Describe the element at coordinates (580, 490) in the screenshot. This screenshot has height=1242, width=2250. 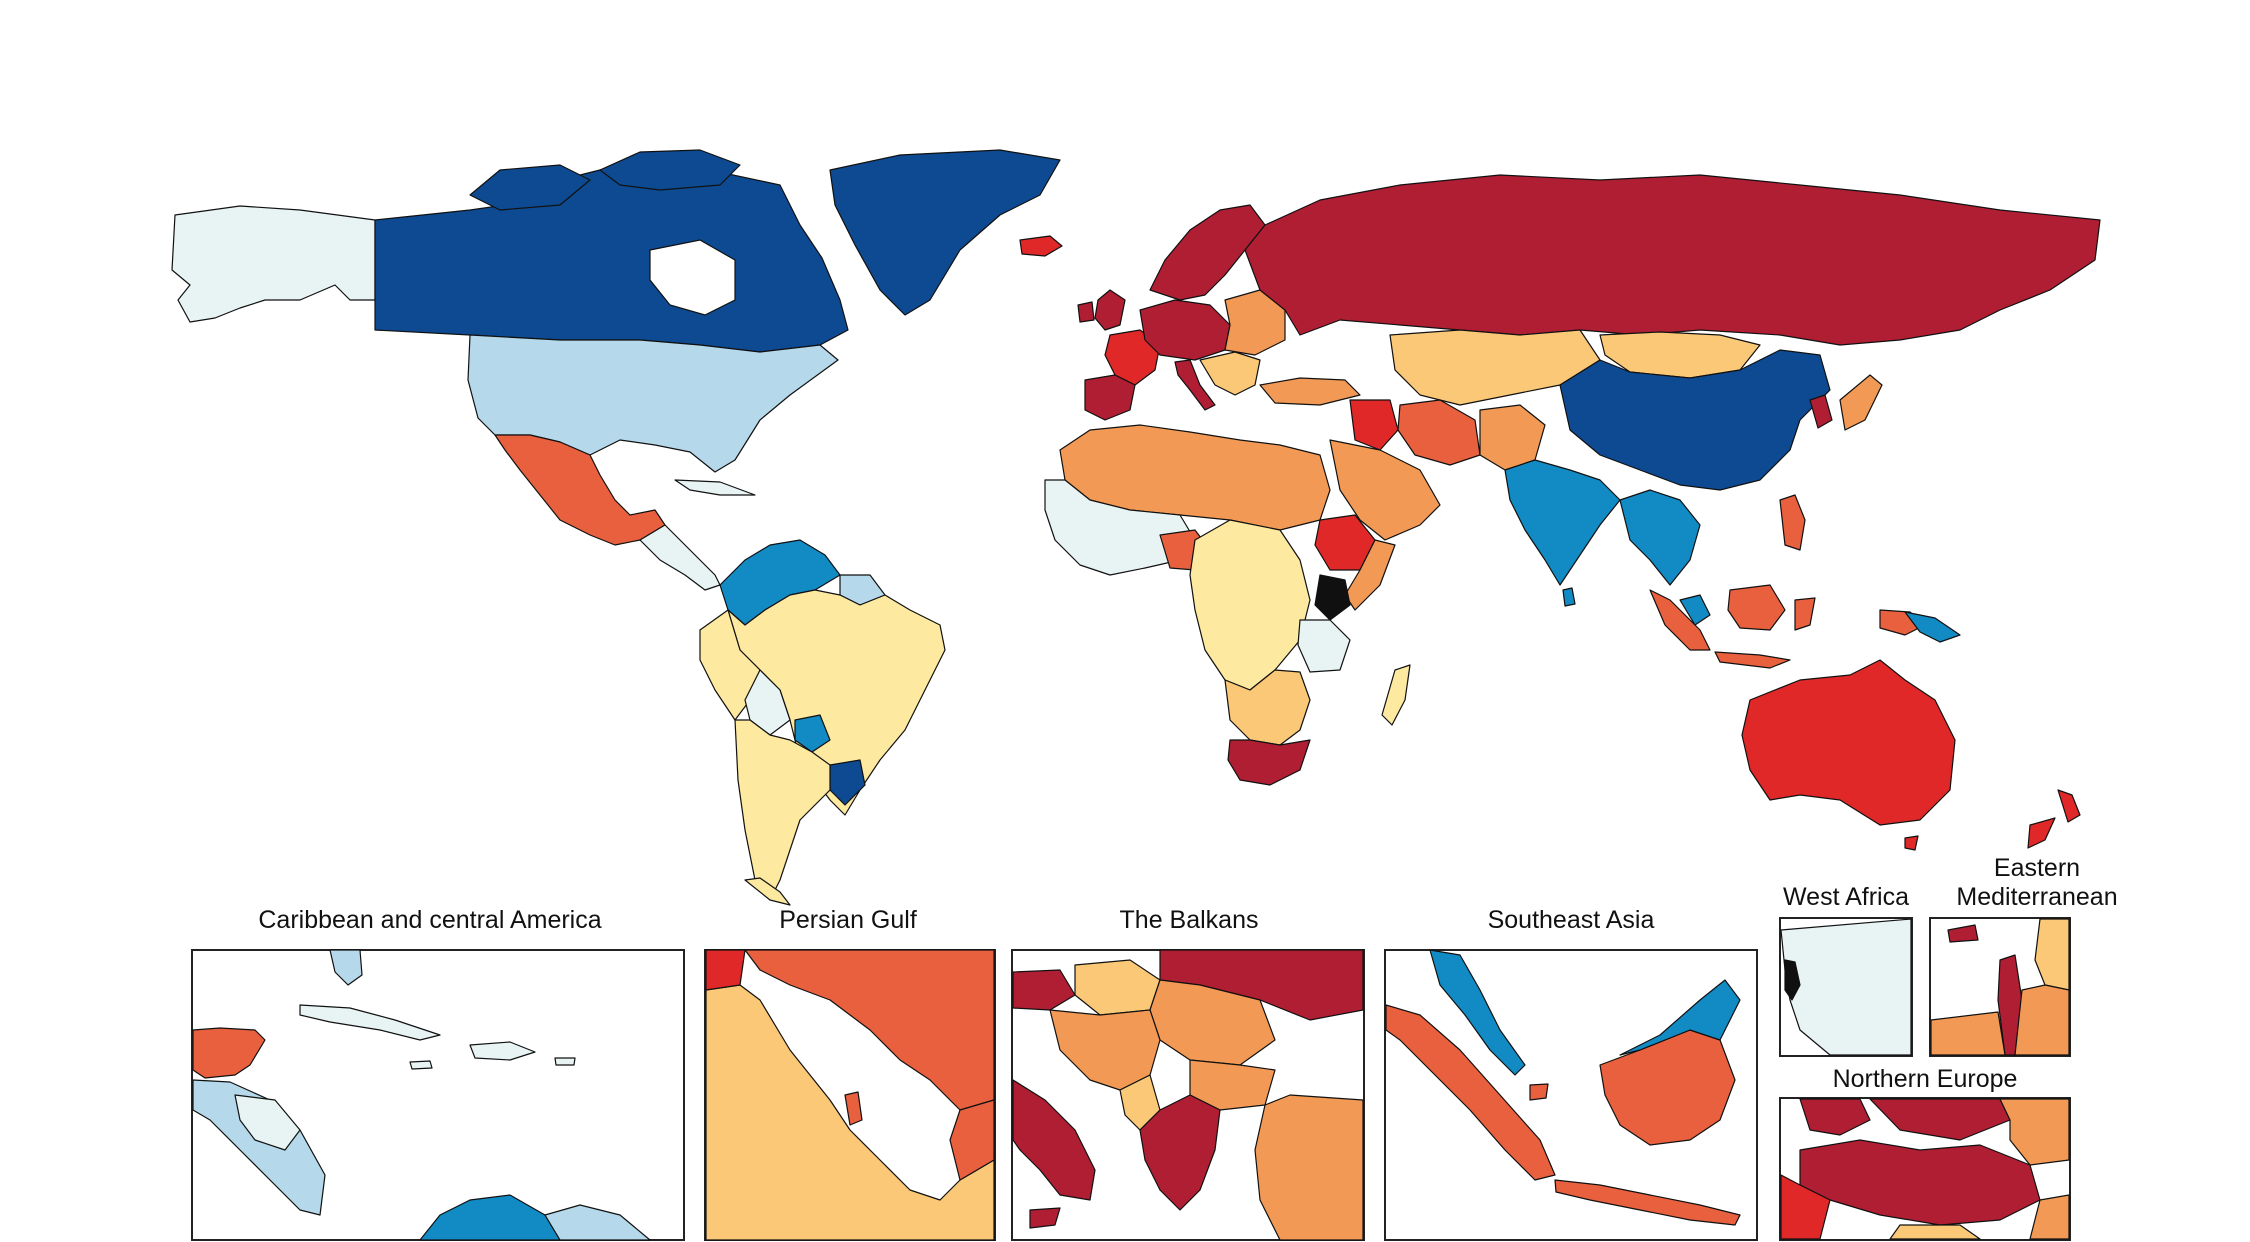
I see `region-mexico` at that location.